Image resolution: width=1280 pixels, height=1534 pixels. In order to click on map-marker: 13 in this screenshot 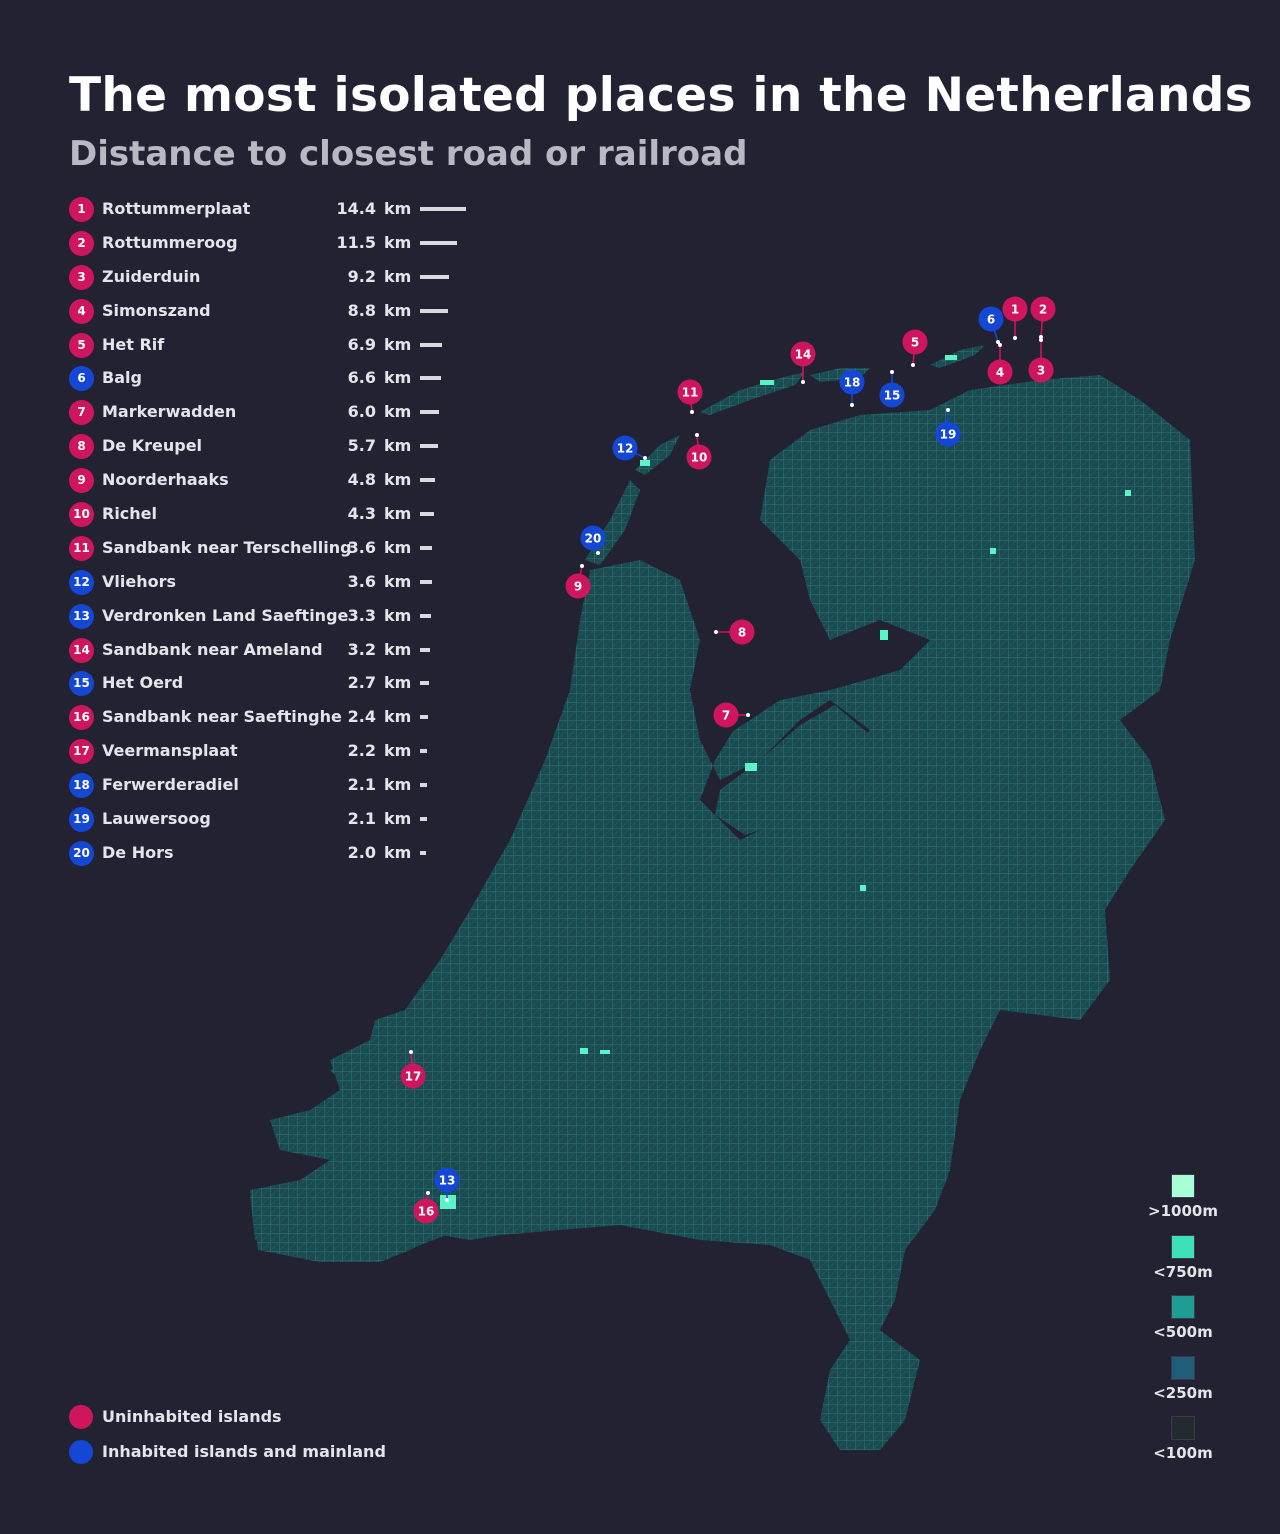, I will do `click(447, 1184)`.